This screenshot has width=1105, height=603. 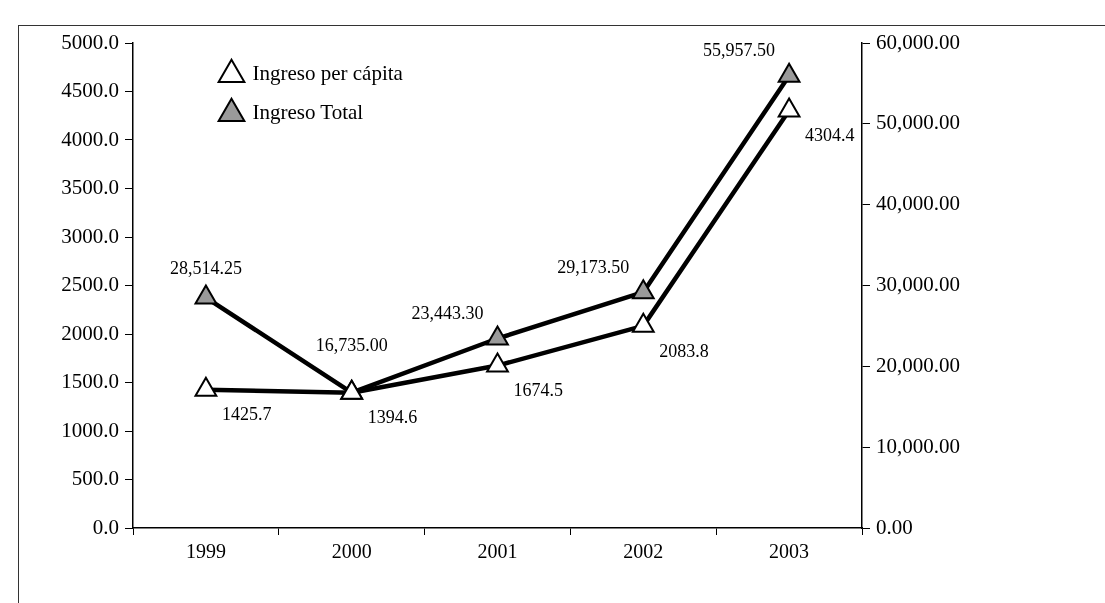 I want to click on x-tick-label: 2001, so click(x=497, y=551).